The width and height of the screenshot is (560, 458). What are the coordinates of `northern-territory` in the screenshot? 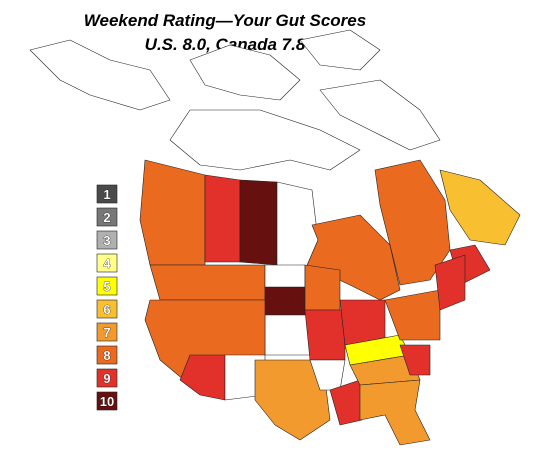 It's located at (265, 140).